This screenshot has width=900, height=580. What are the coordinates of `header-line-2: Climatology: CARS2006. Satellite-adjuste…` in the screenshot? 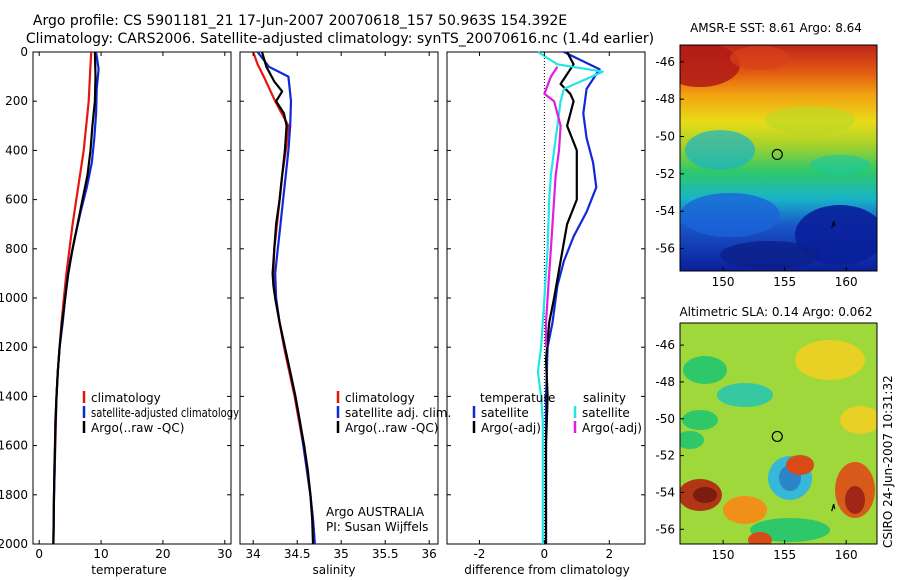 It's located at (340, 39).